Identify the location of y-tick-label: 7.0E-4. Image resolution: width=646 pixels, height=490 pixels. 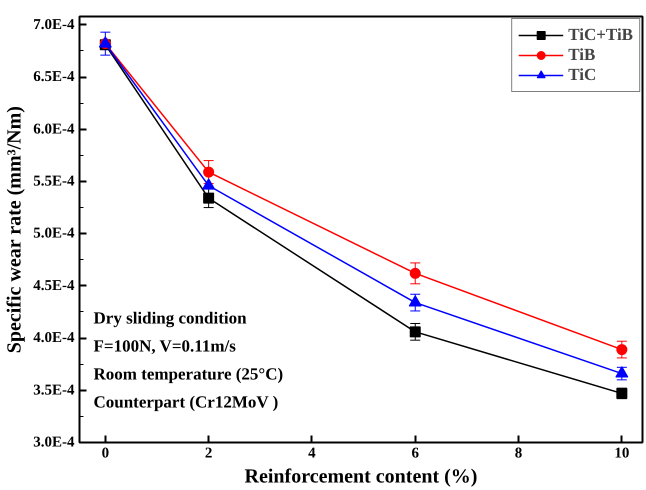
(54, 24).